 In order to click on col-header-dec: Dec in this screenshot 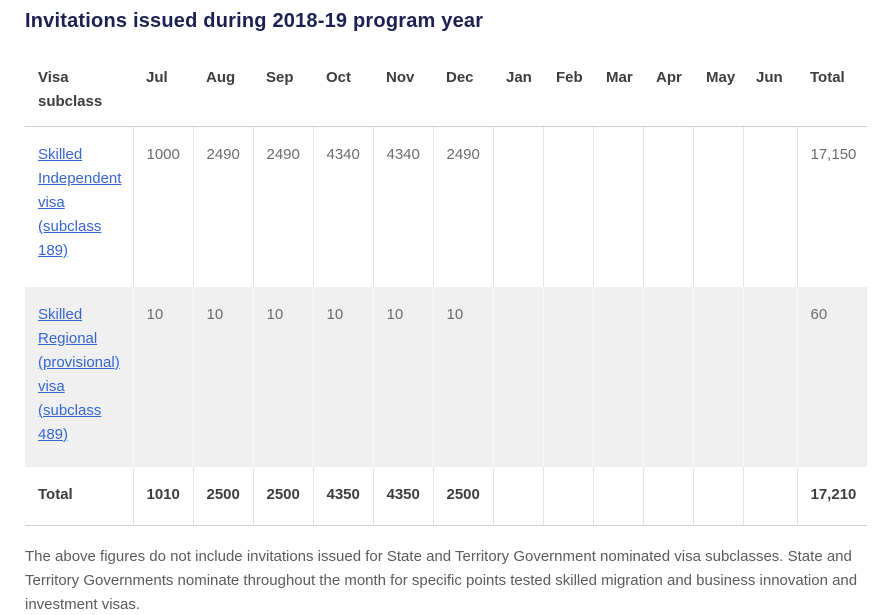, I will do `click(463, 88)`.